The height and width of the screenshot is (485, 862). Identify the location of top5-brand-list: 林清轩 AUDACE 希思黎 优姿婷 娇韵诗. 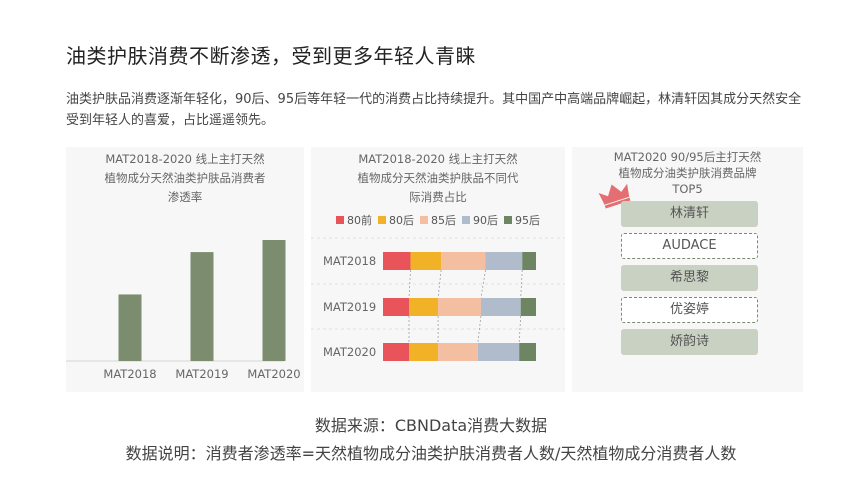
(689, 281).